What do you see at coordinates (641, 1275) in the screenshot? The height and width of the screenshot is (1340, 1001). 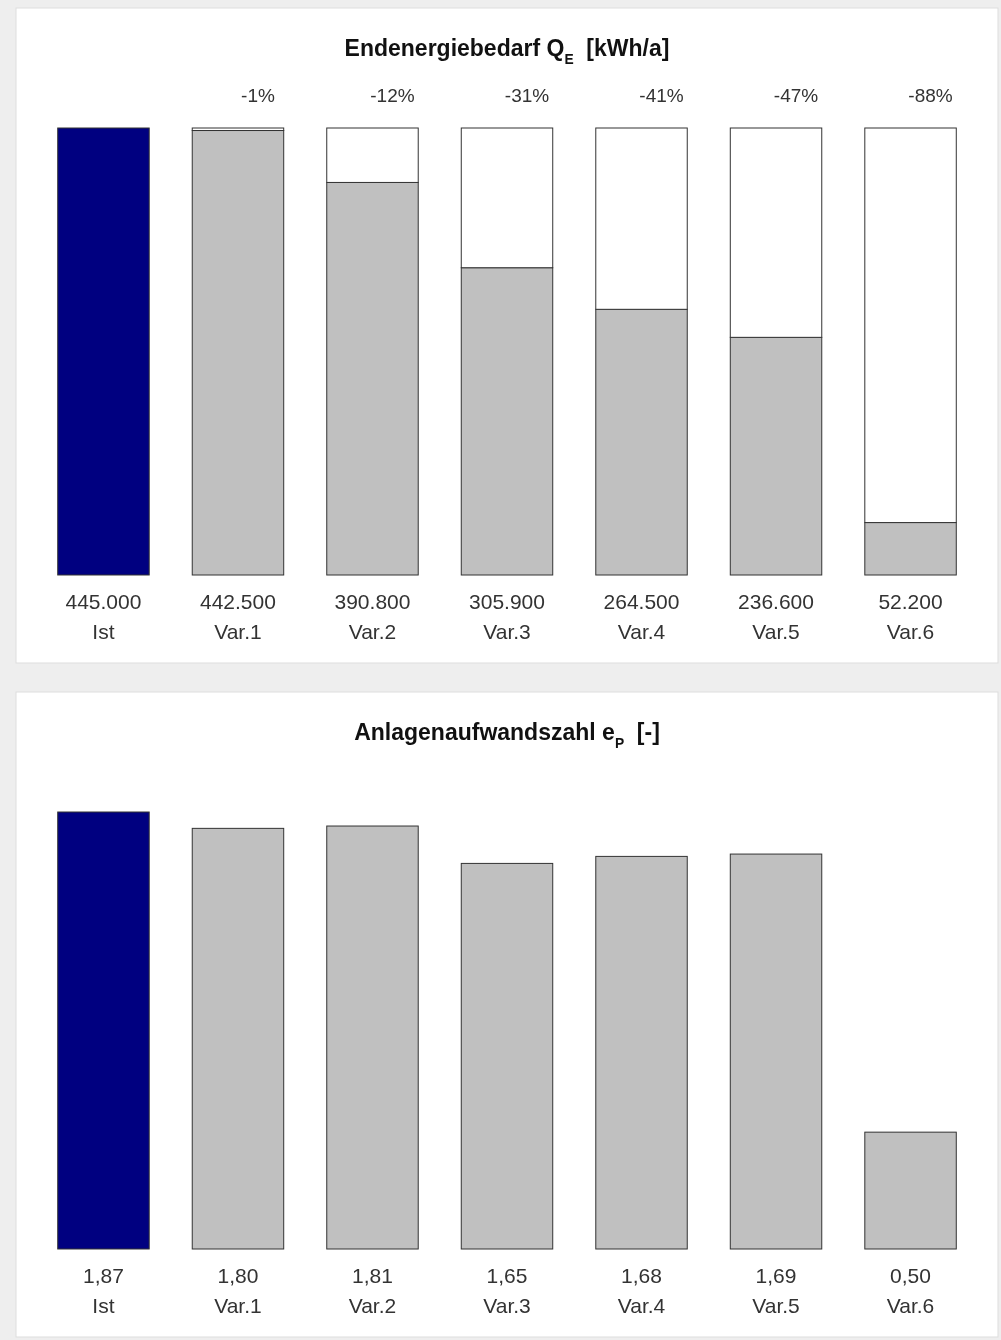 I see `data-label: 1,68` at bounding box center [641, 1275].